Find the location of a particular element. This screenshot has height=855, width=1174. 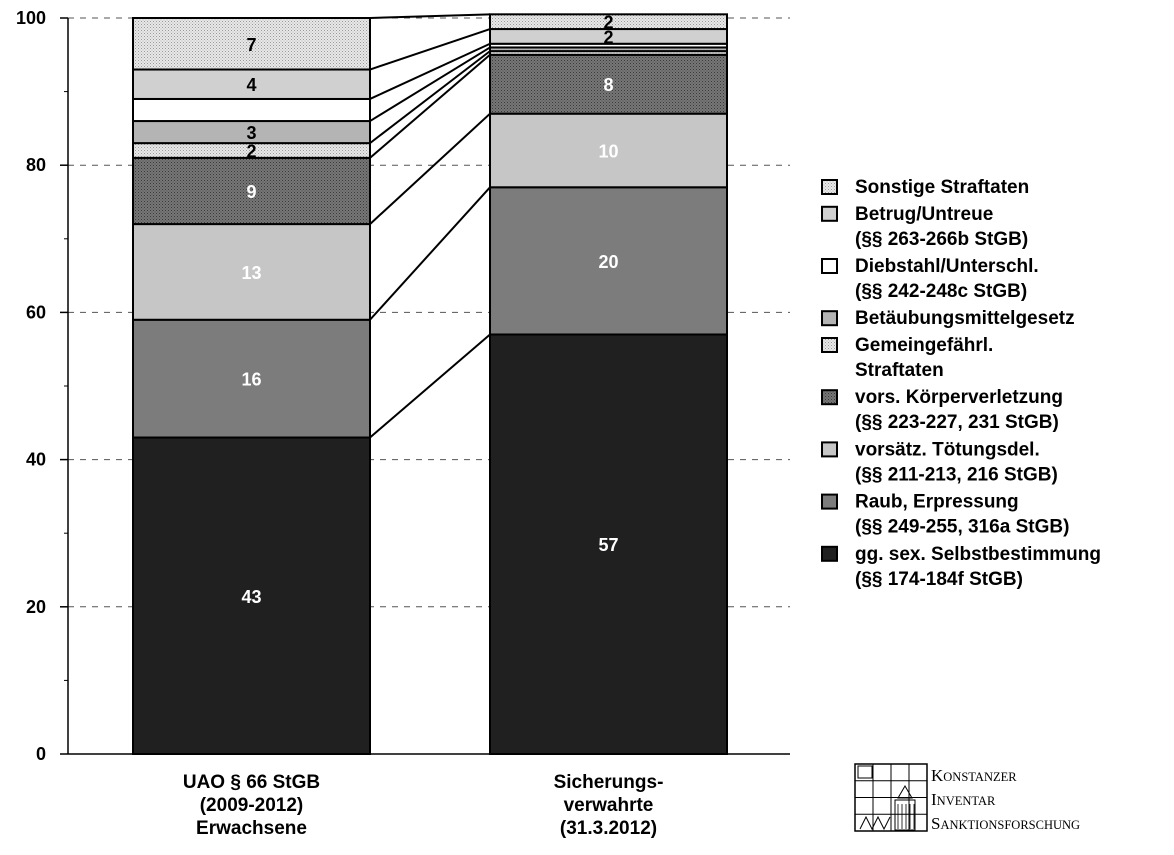

category-label: UAO § 66 StGB is located at coordinates (251, 782).